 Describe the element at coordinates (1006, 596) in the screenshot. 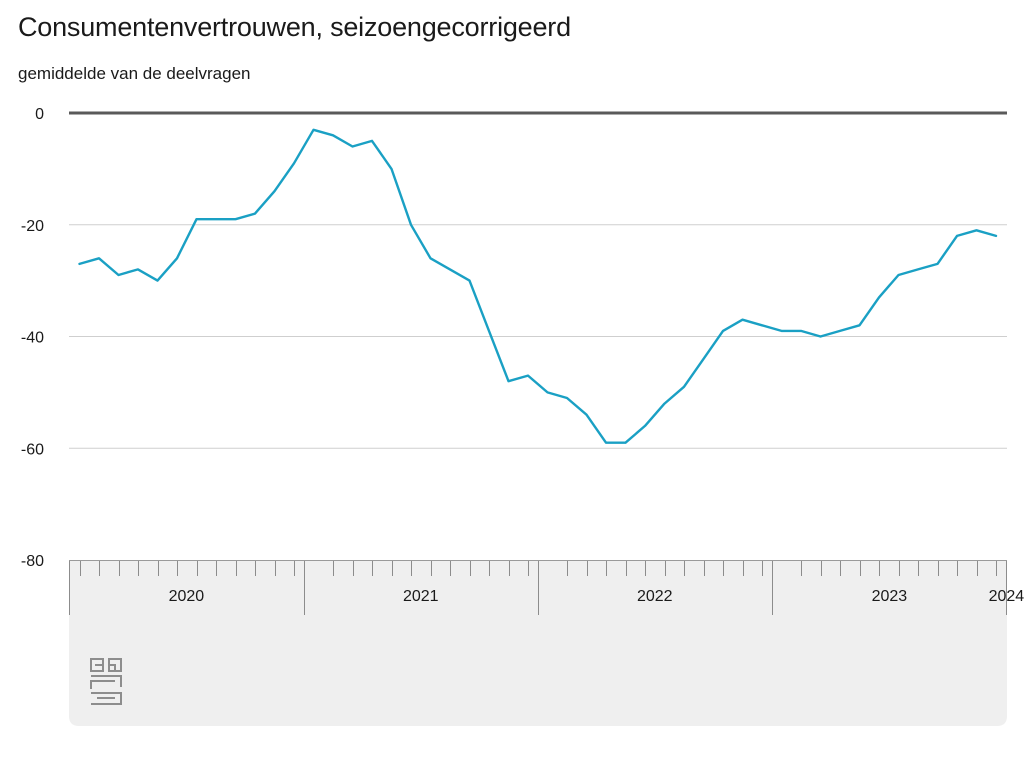

I see `x-tick-label: 2024` at that location.